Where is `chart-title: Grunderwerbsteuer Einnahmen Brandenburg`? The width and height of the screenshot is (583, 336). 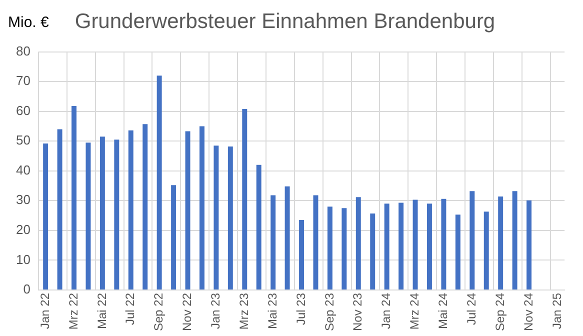
chart-title: Grunderwerbsteuer Einnahmen Brandenburg is located at coordinates (285, 22).